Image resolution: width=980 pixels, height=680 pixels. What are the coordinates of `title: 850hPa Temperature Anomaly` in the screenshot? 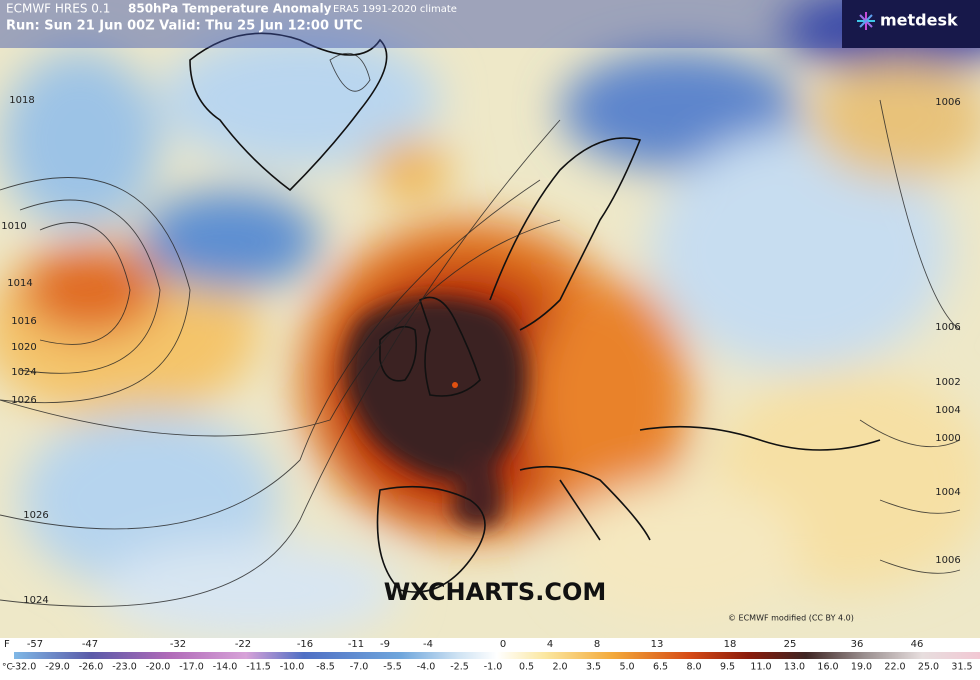 It's located at (230, 9).